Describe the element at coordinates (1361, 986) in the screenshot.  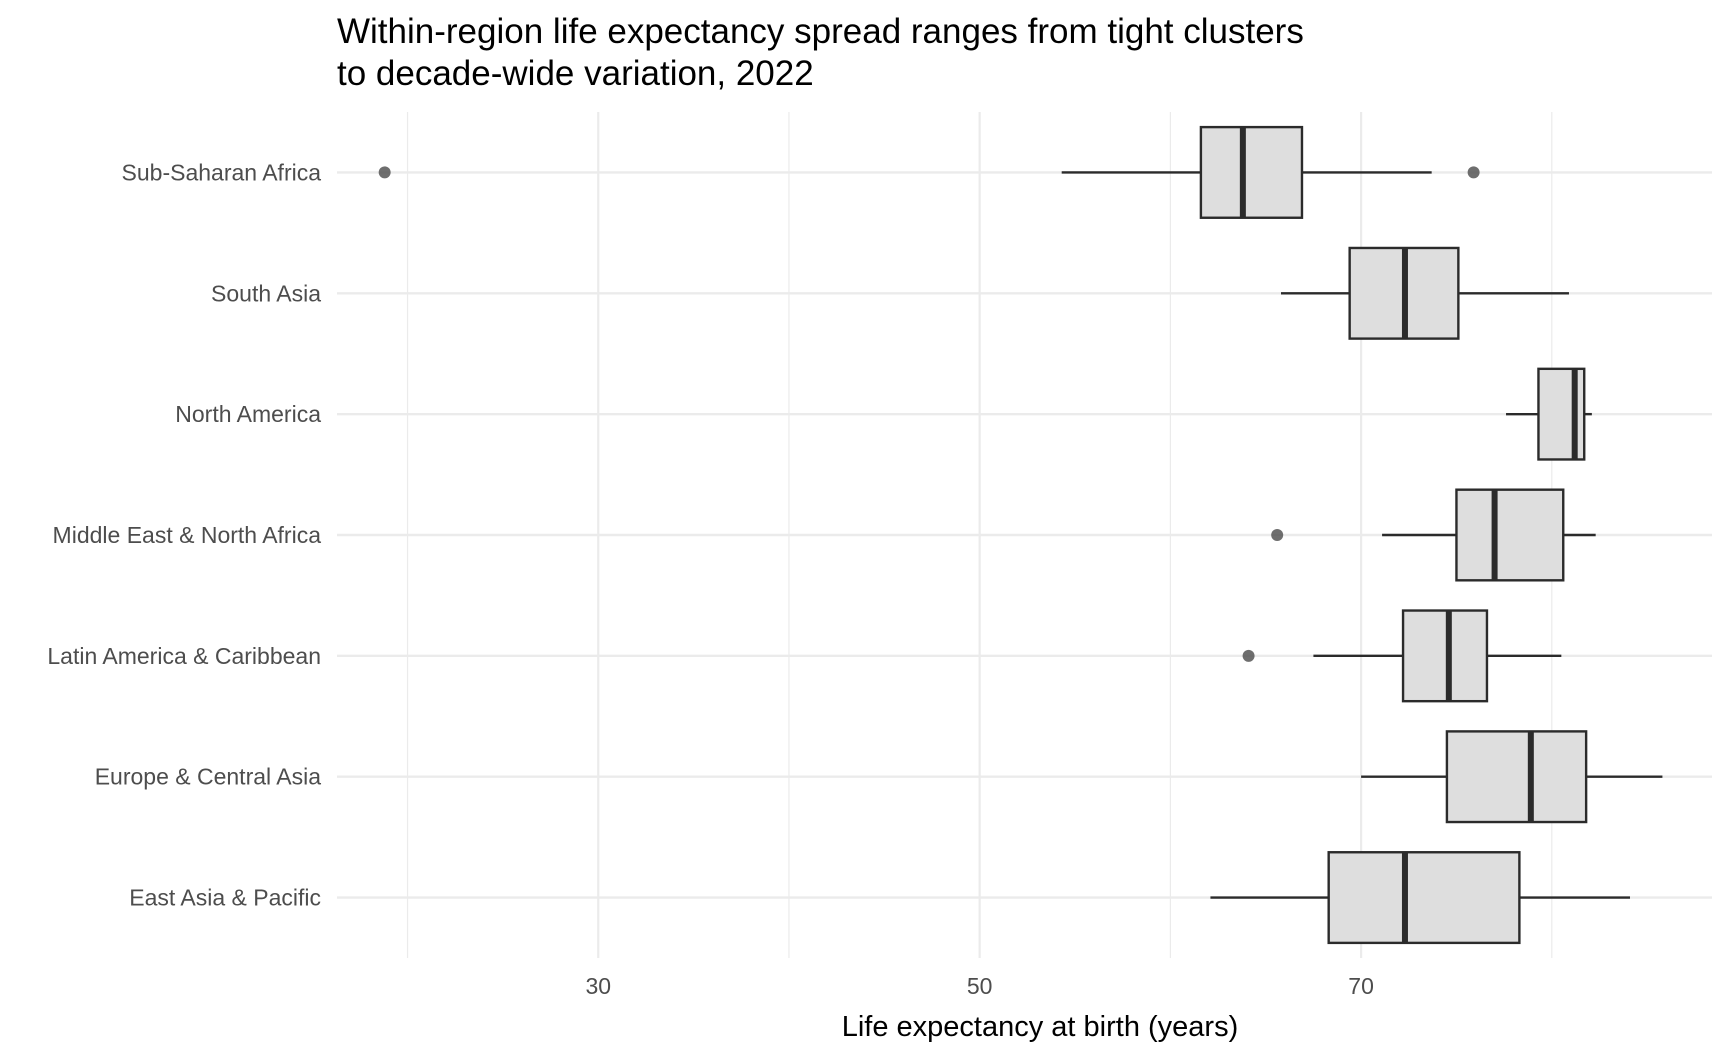
I see `x-tick-label: 70` at that location.